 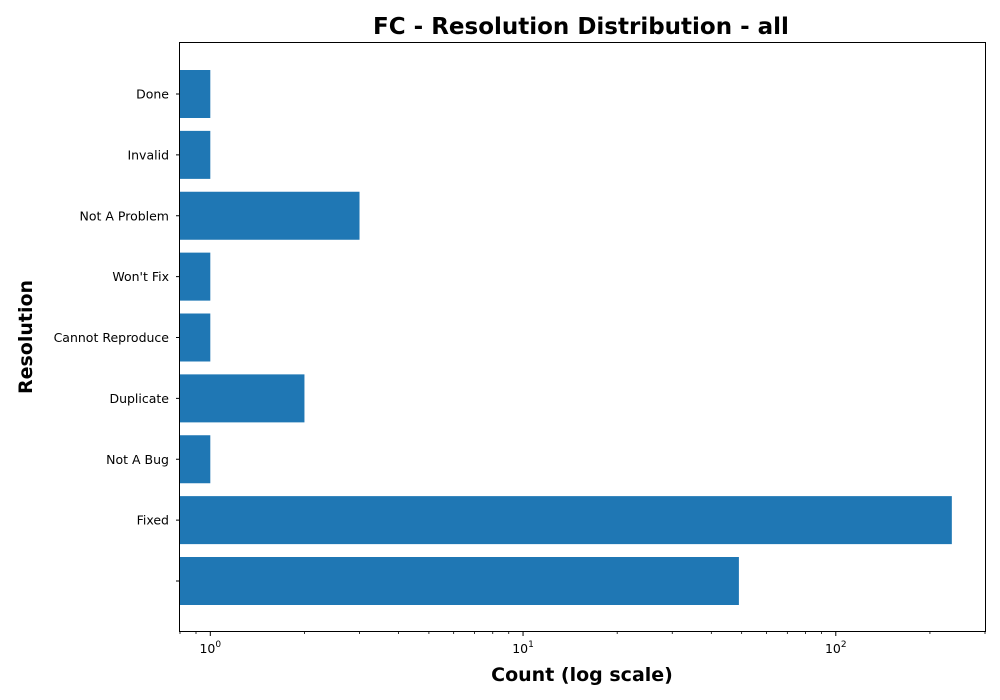 I want to click on x-tick-label: 101, so click(x=523, y=648).